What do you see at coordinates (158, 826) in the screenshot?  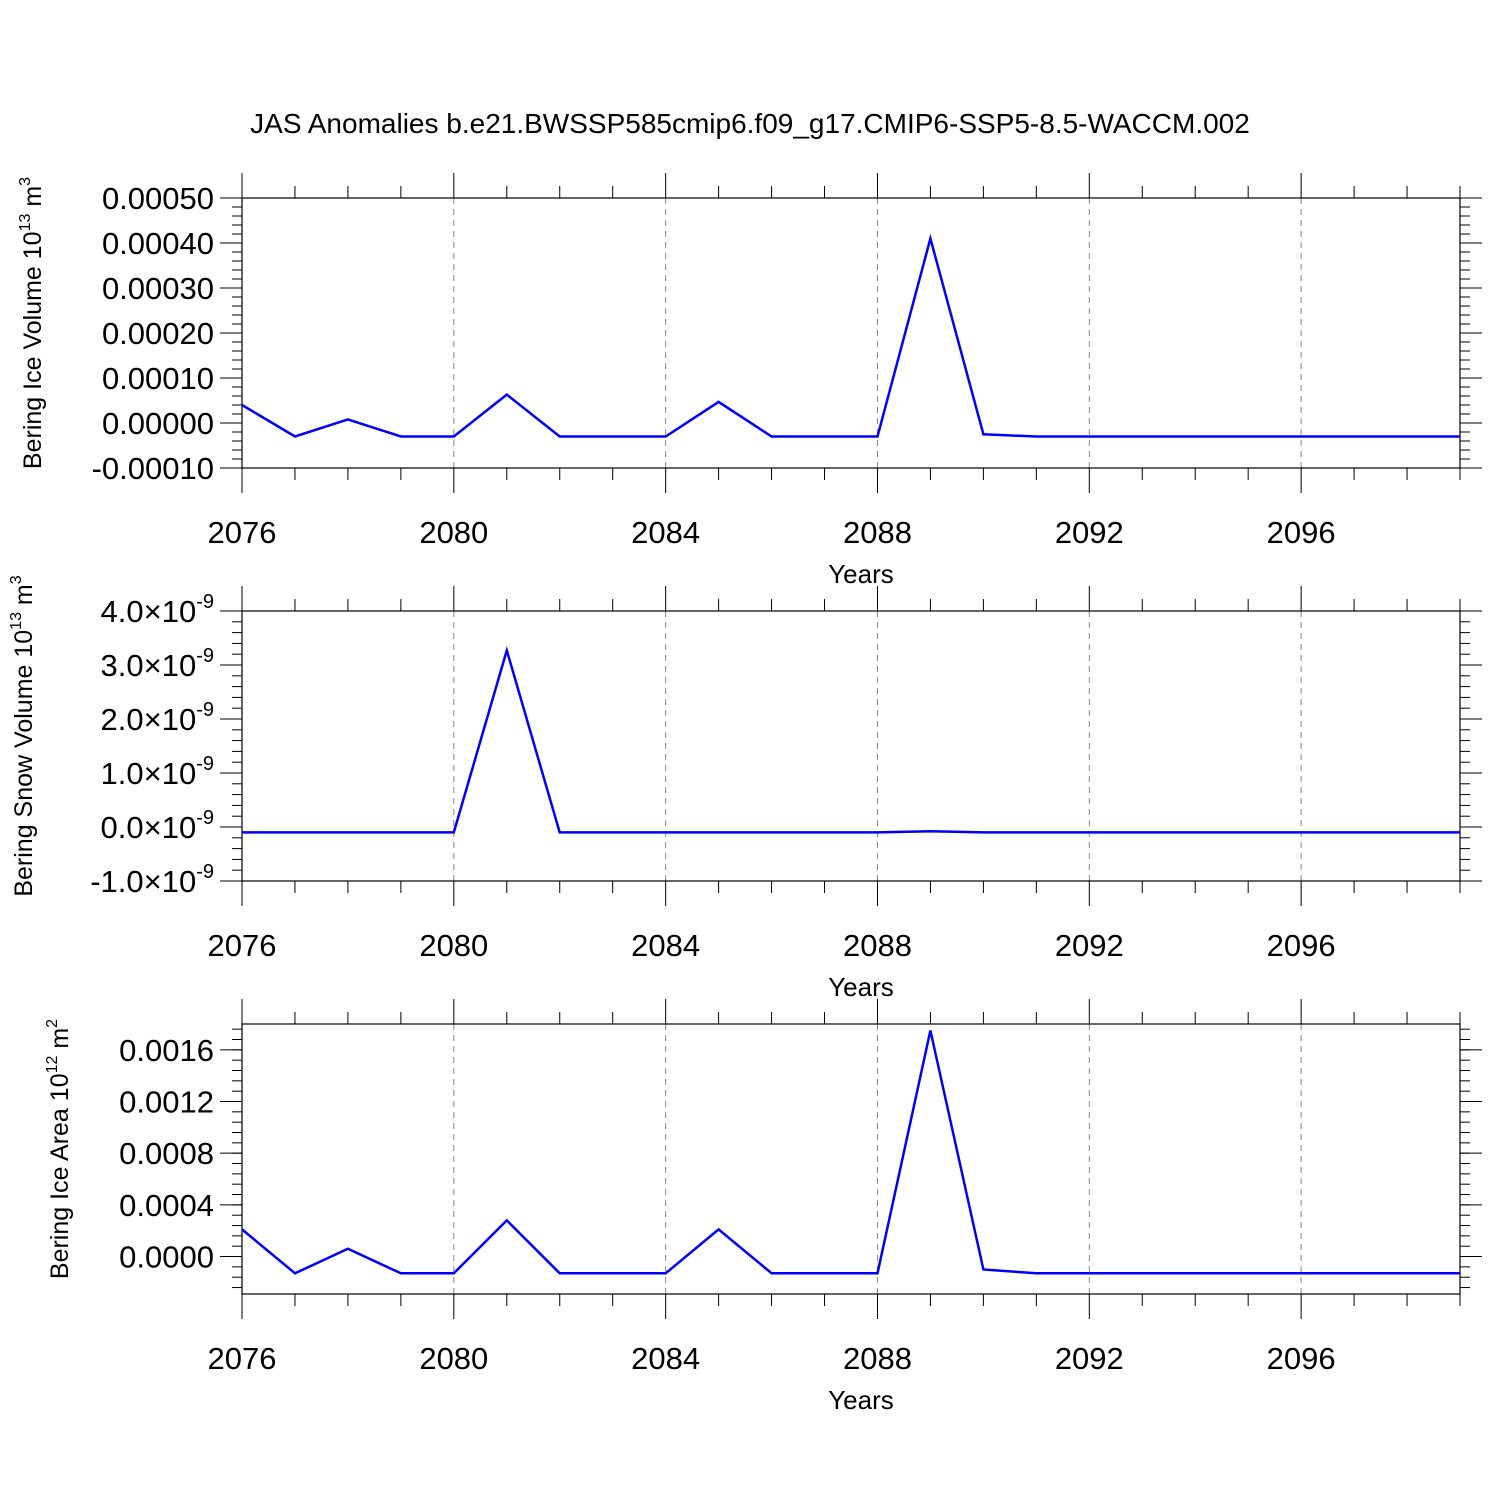 I see `y-tick-label: 0.0×10⁻⁹` at bounding box center [158, 826].